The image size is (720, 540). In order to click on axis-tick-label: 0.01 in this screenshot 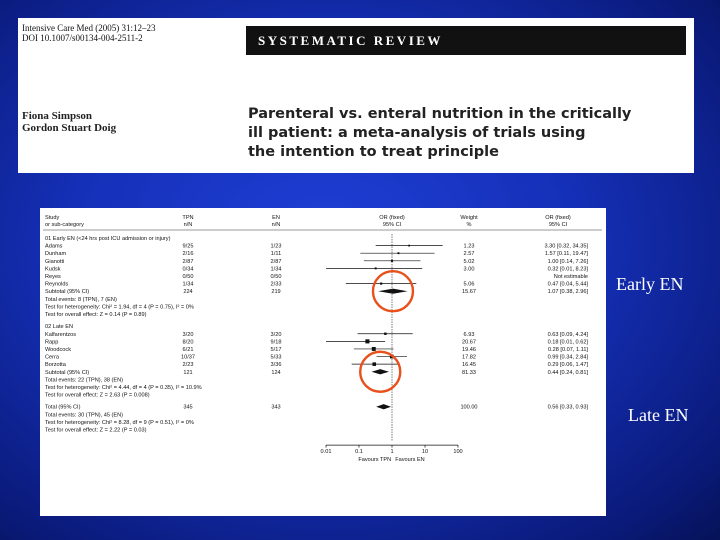, I will do `click(326, 452)`.